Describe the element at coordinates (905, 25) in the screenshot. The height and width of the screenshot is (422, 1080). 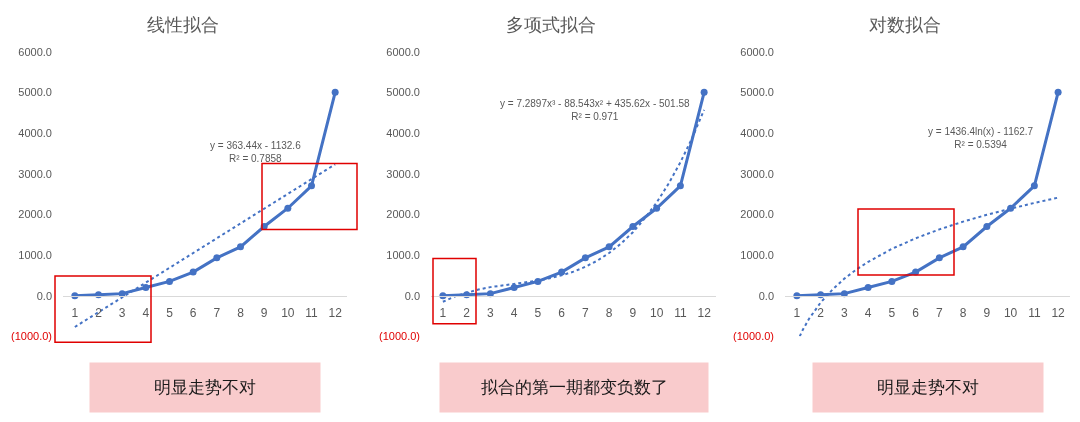
I see `chart-title: 对数拟合` at that location.